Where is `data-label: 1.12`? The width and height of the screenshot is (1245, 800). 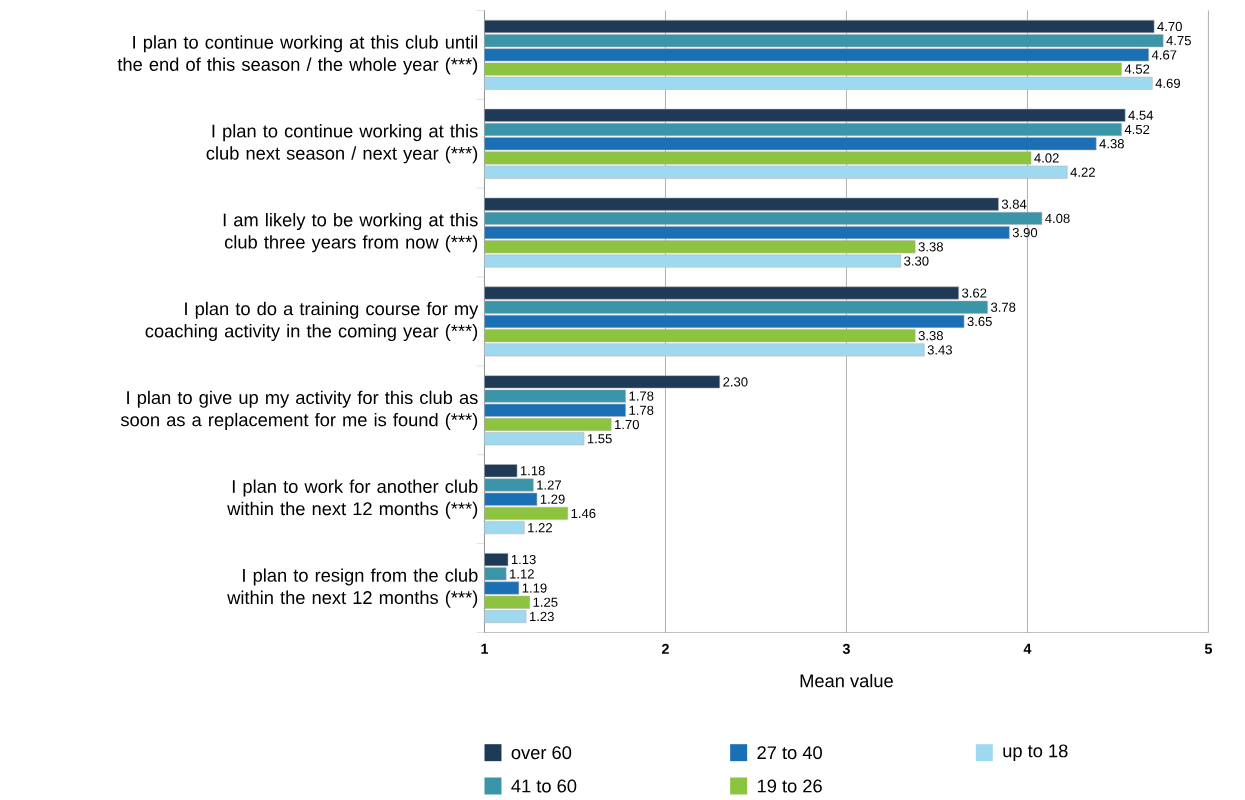
data-label: 1.12 is located at coordinates (522, 574).